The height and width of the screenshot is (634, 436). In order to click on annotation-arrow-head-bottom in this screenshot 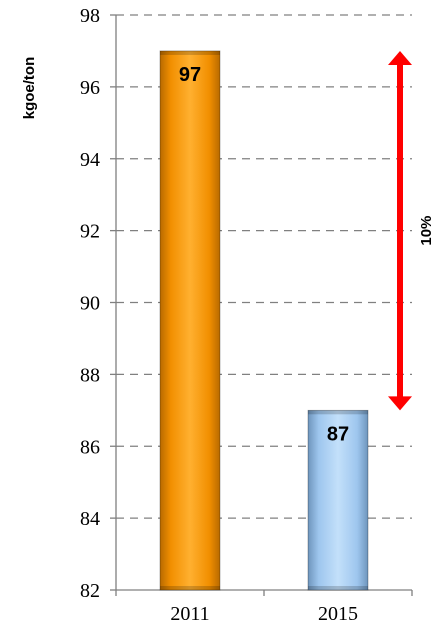, I will do `click(400, 403)`.